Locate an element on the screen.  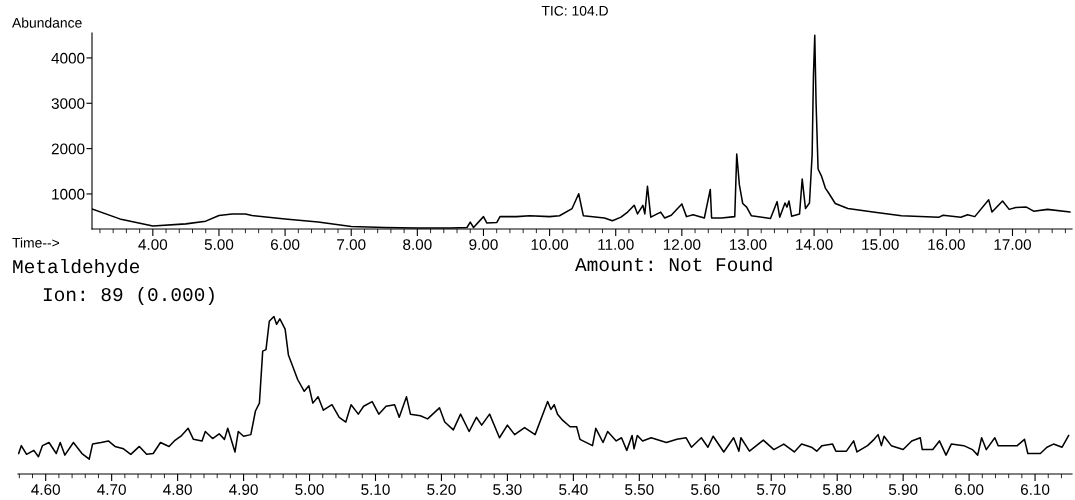
y-tick-label: 4000 is located at coordinates (68, 58).